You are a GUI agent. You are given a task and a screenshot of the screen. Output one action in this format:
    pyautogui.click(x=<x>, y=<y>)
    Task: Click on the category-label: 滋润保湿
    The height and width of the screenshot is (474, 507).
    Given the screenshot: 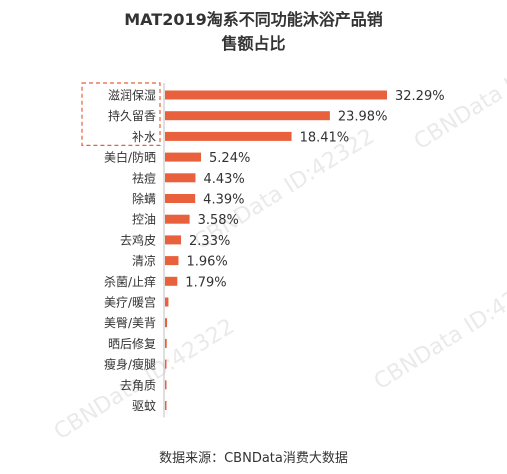 What is the action you would take?
    pyautogui.click(x=132, y=95)
    